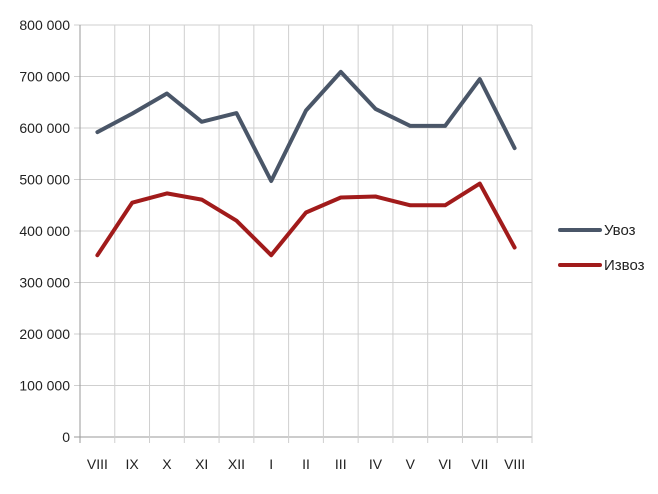  What do you see at coordinates (44, 386) in the screenshot?
I see `y-tick-label: 100 000` at bounding box center [44, 386].